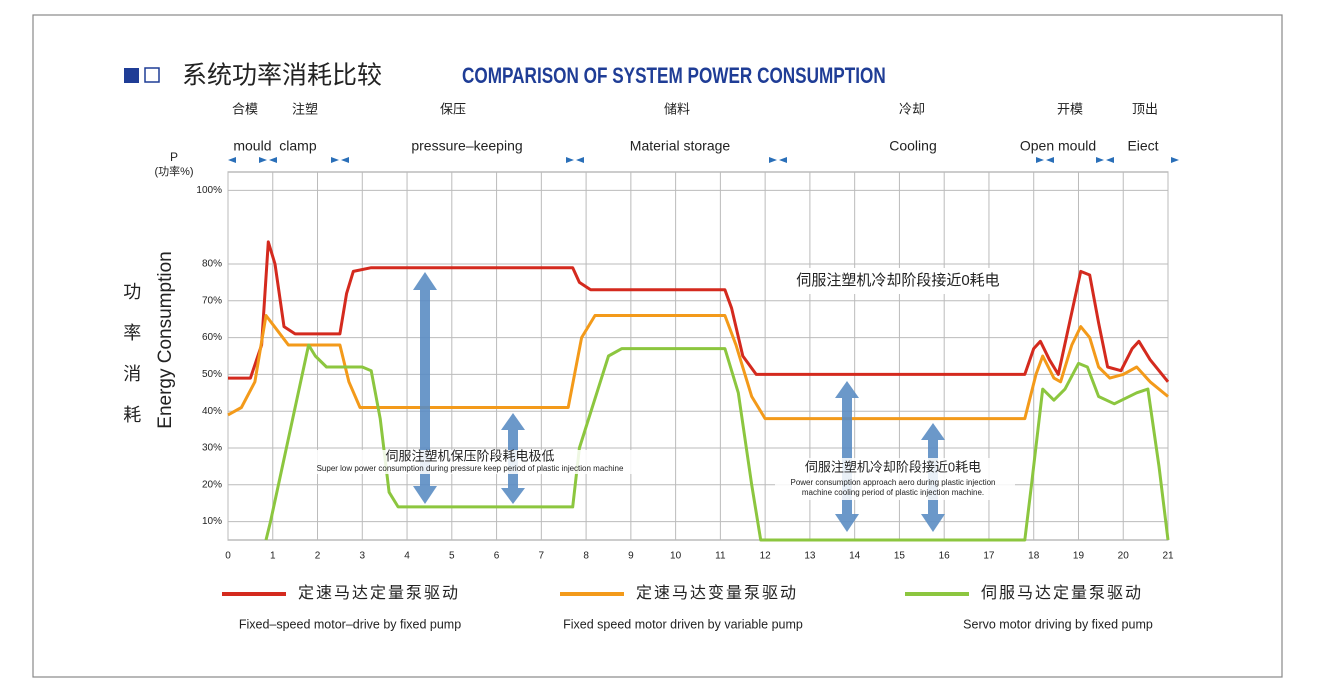  I want to click on x-tick-label: 6, so click(497, 556).